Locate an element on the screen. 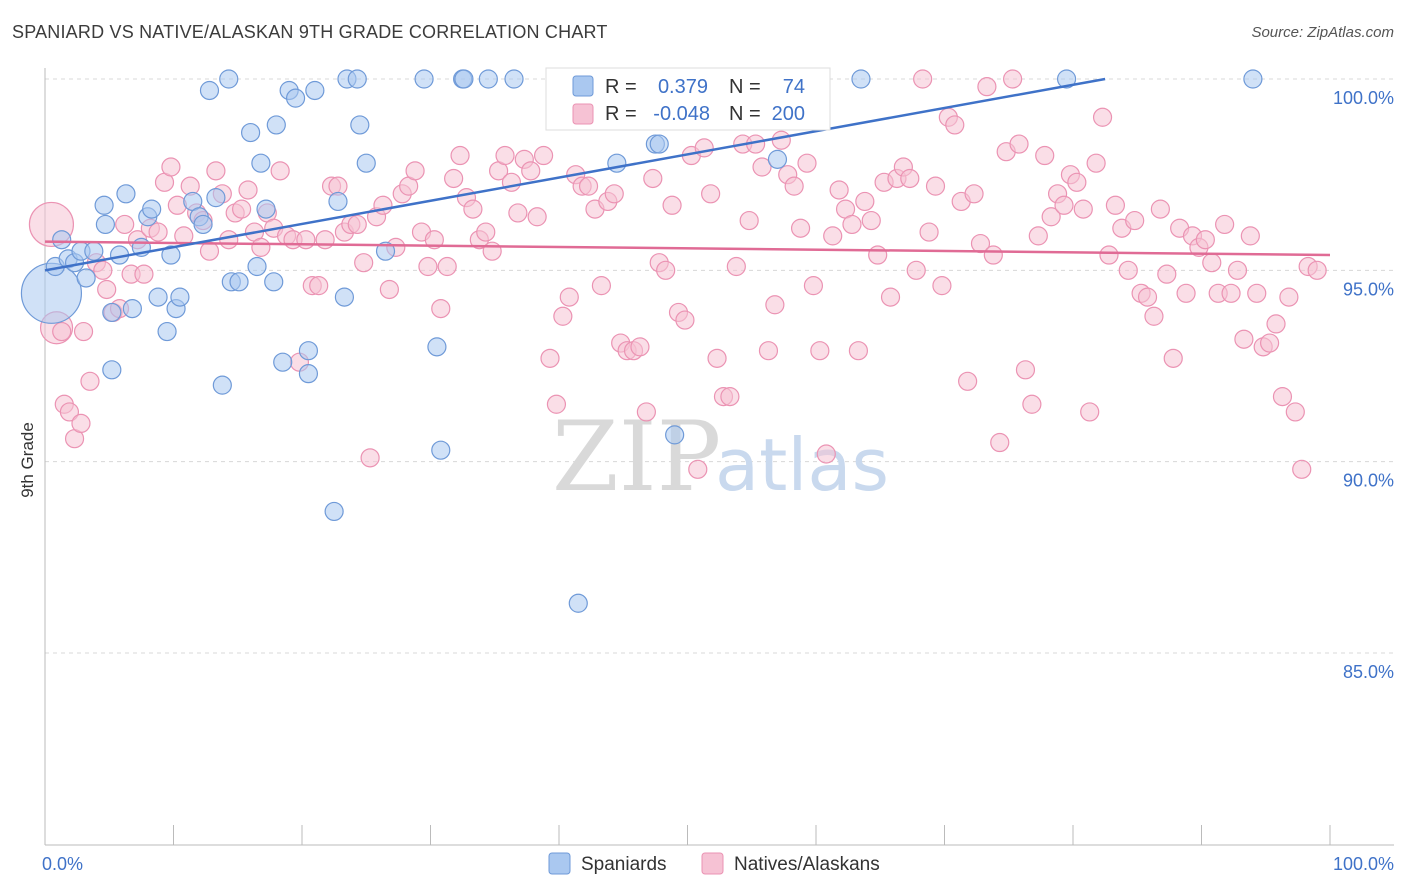 This screenshot has height=892, width=1406. watermark-zip: ZIP is located at coordinates (636, 457).